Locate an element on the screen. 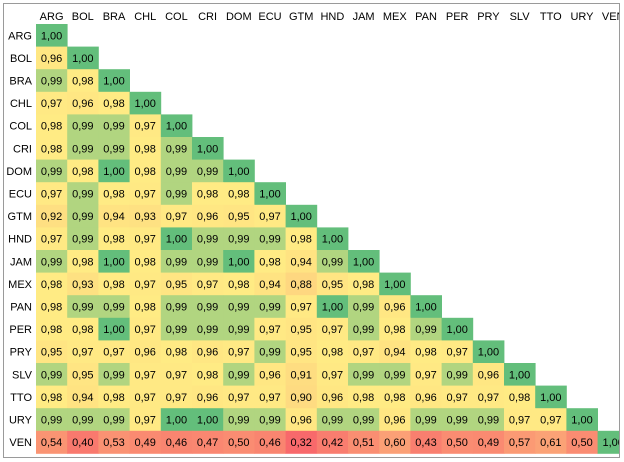 The width and height of the screenshot is (624, 462). cell-value-label: 0,42 is located at coordinates (332, 443).